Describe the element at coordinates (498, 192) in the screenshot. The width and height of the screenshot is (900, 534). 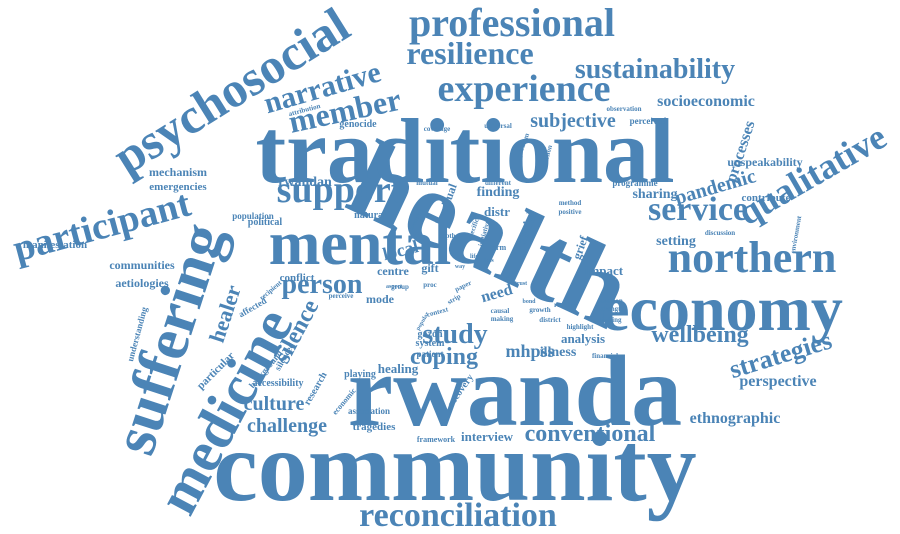
I see `word-finding: finding` at that location.